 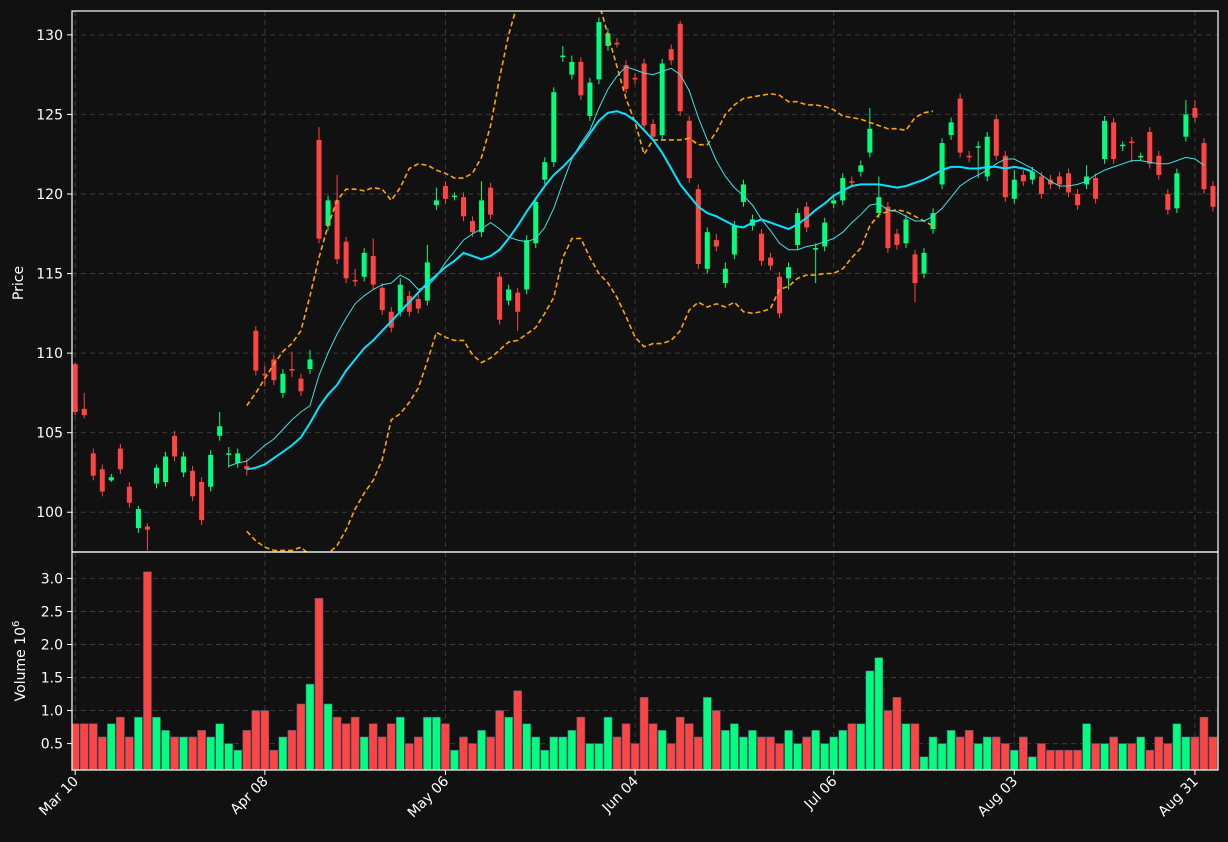 I want to click on price-ytick-label: 120, so click(x=49, y=195).